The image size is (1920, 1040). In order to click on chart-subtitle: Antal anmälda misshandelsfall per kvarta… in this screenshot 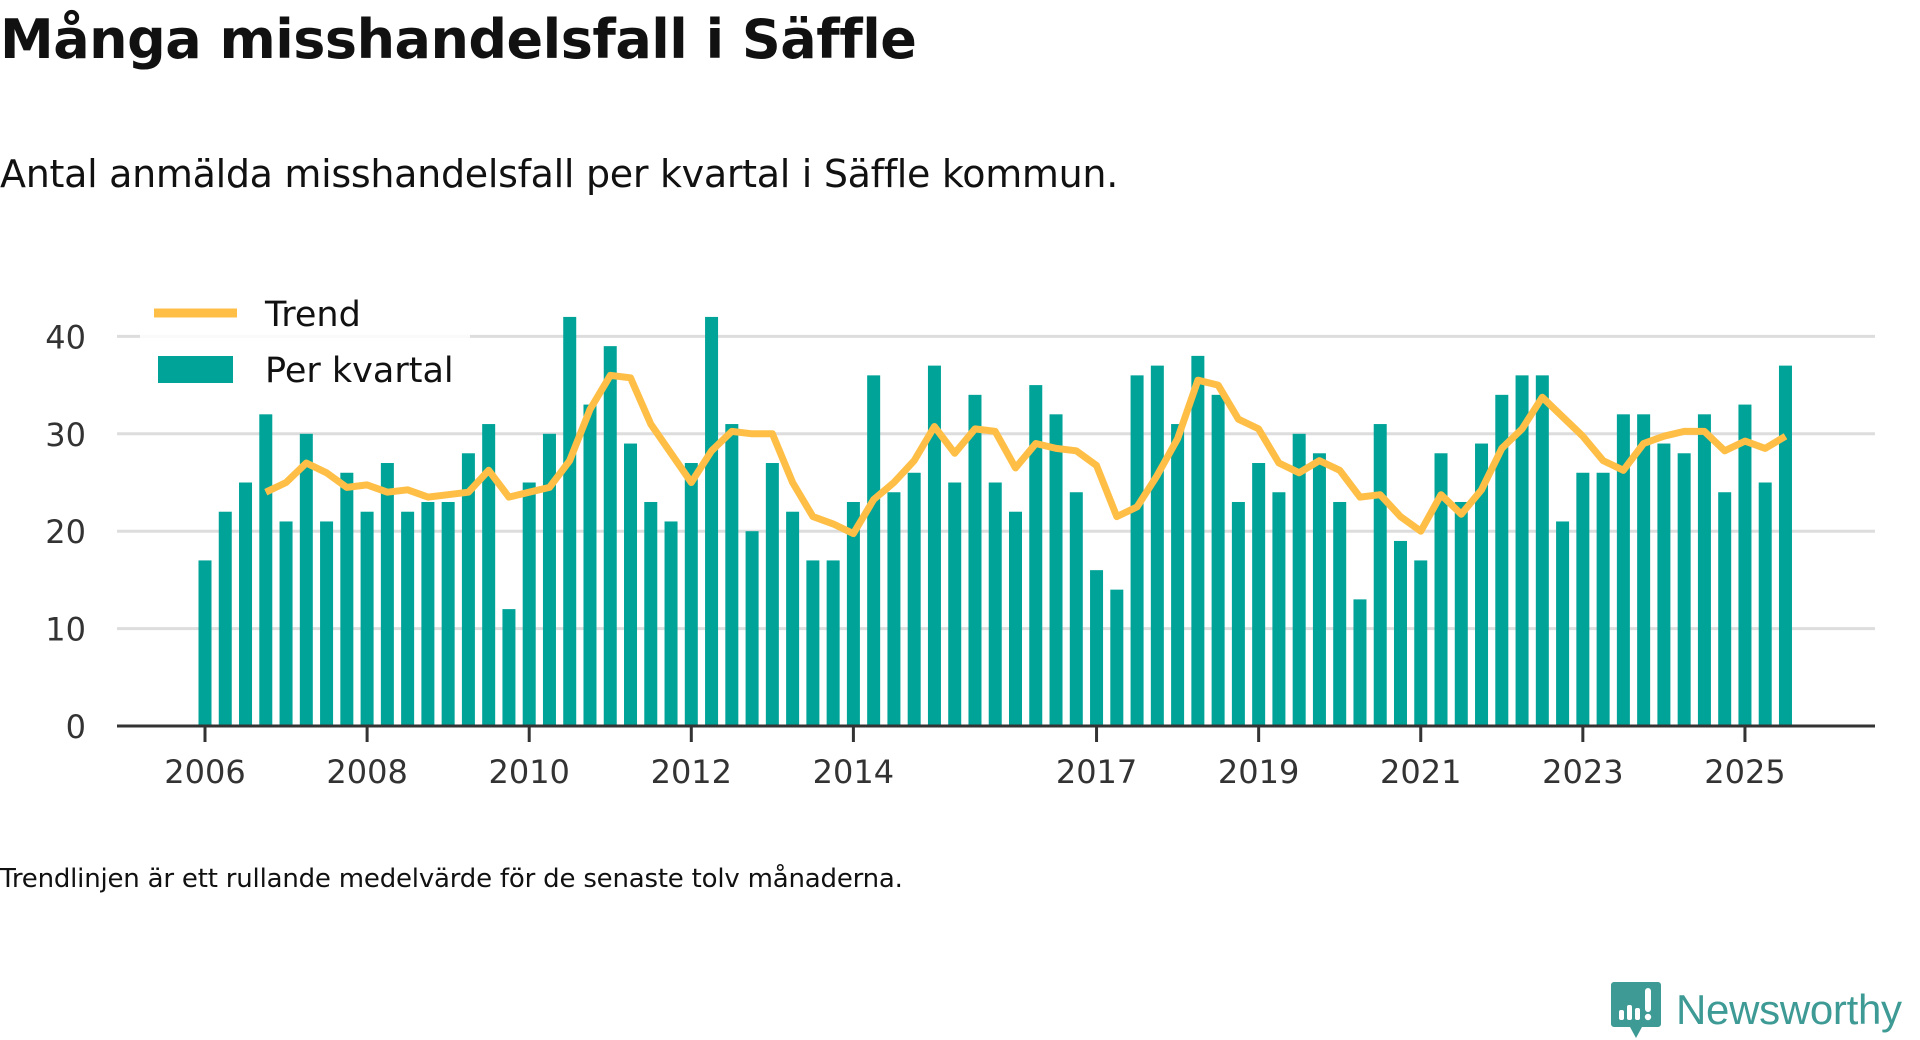, I will do `click(559, 174)`.